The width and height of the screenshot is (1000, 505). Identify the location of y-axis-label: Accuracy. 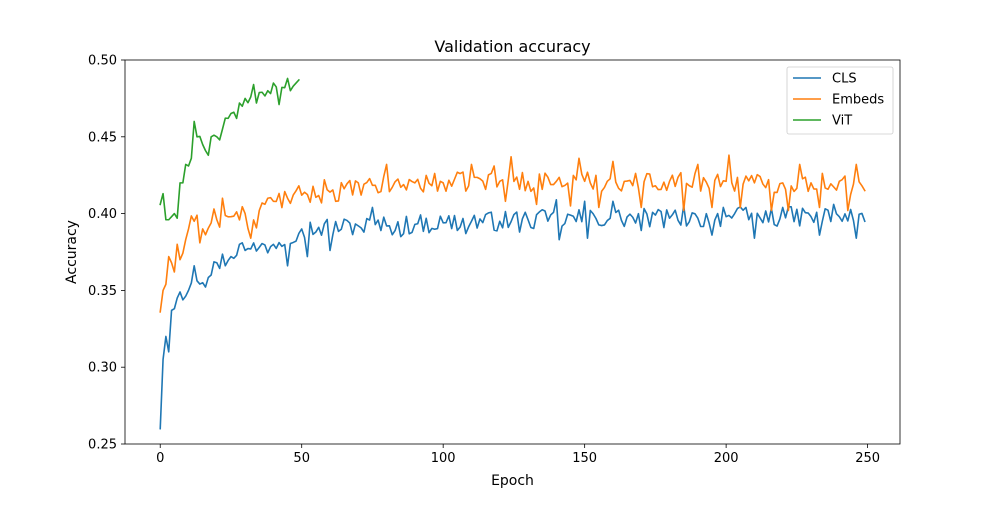
(72, 252).